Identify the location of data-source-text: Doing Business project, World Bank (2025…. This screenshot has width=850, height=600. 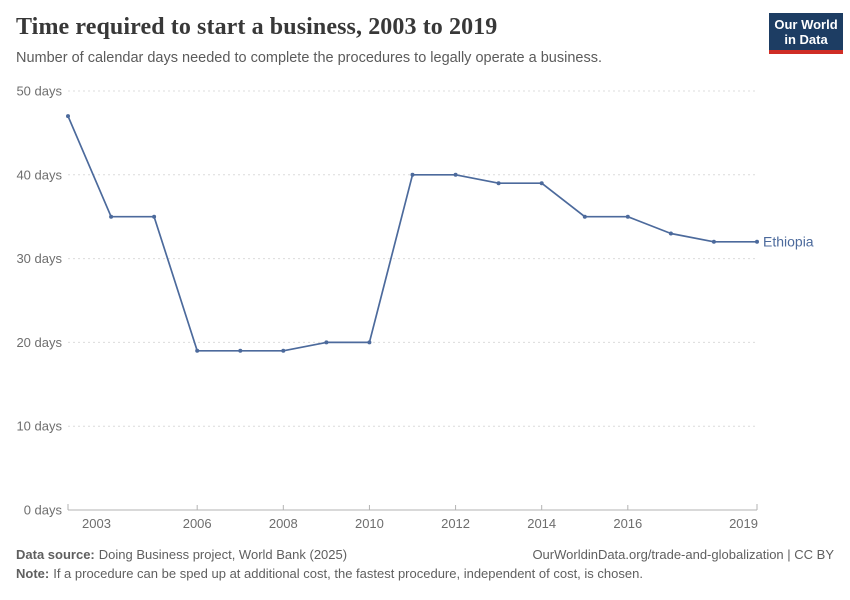
(223, 554).